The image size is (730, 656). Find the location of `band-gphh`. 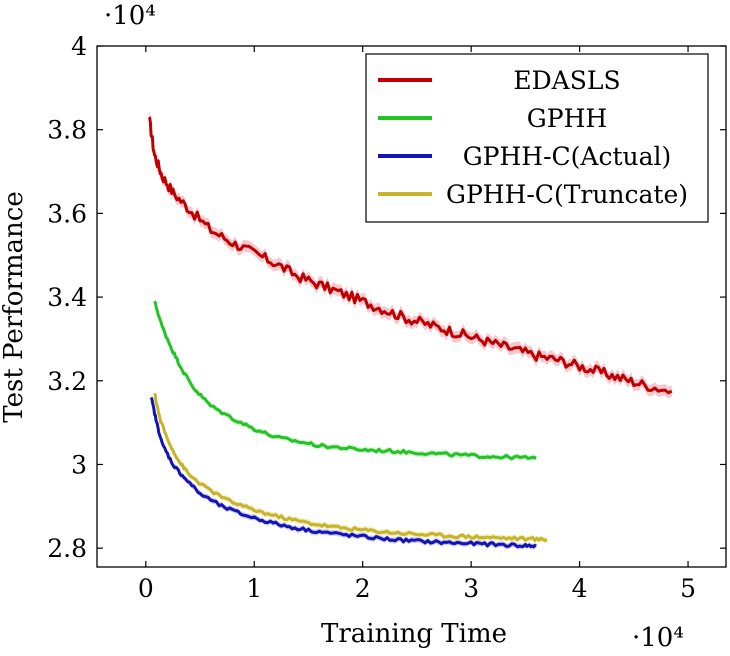

band-gphh is located at coordinates (345, 380).